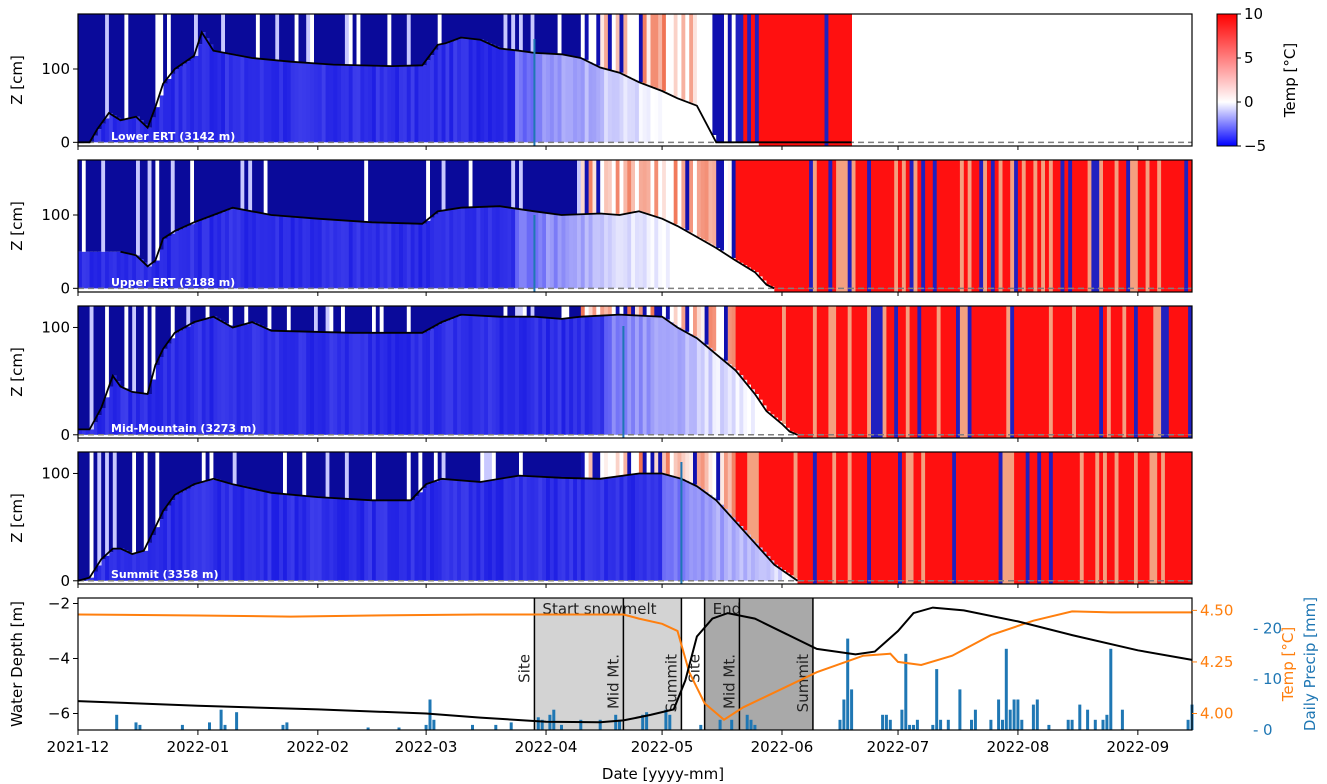 This screenshot has width=1327, height=784. Describe the element at coordinates (635, 226) in the screenshot. I see `panel-frame` at that location.